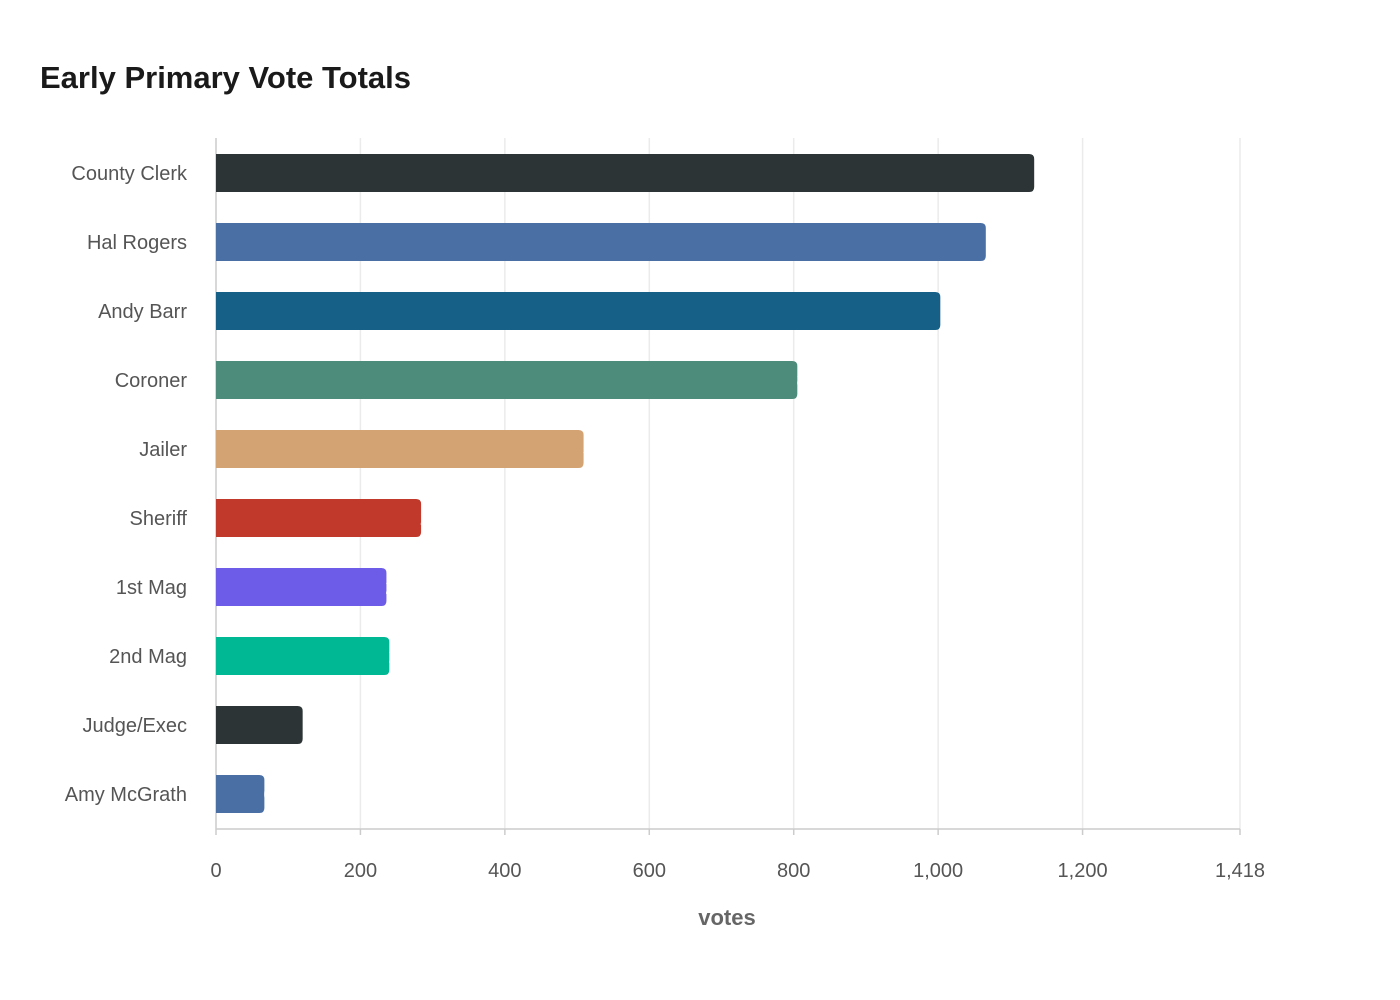  I want to click on y-category-label: County Clerk, so click(129, 174).